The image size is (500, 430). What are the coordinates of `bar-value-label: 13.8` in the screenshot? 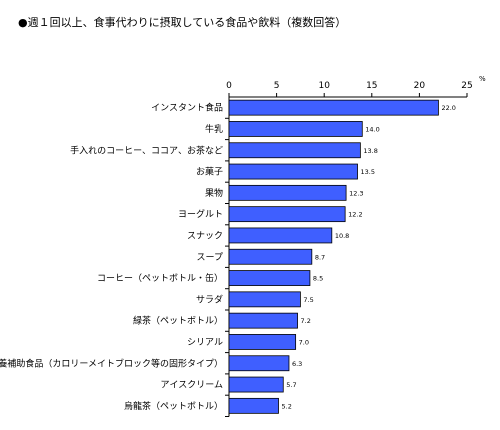 It's located at (370, 151).